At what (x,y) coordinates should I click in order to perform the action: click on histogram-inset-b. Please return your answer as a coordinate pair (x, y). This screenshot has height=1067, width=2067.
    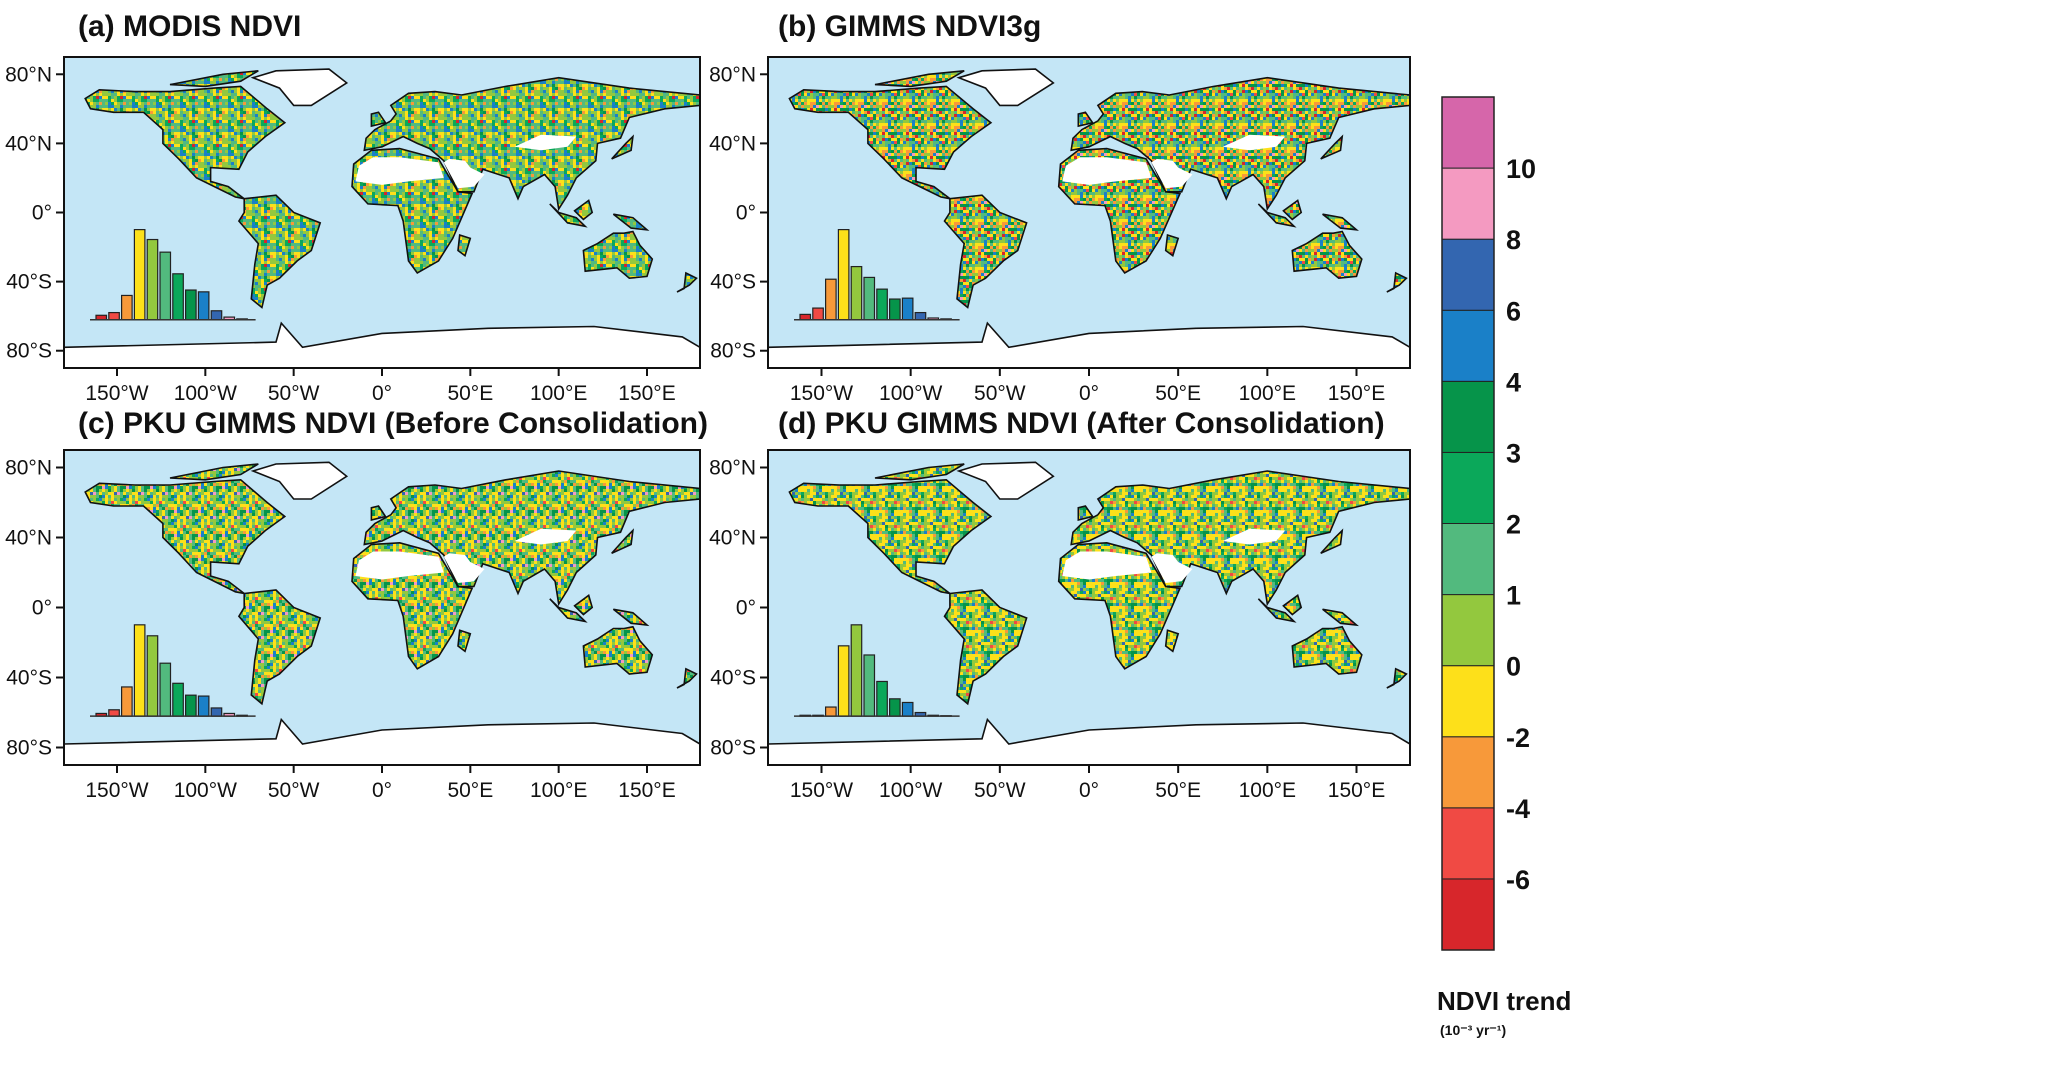
    Looking at the image, I should click on (877, 275).